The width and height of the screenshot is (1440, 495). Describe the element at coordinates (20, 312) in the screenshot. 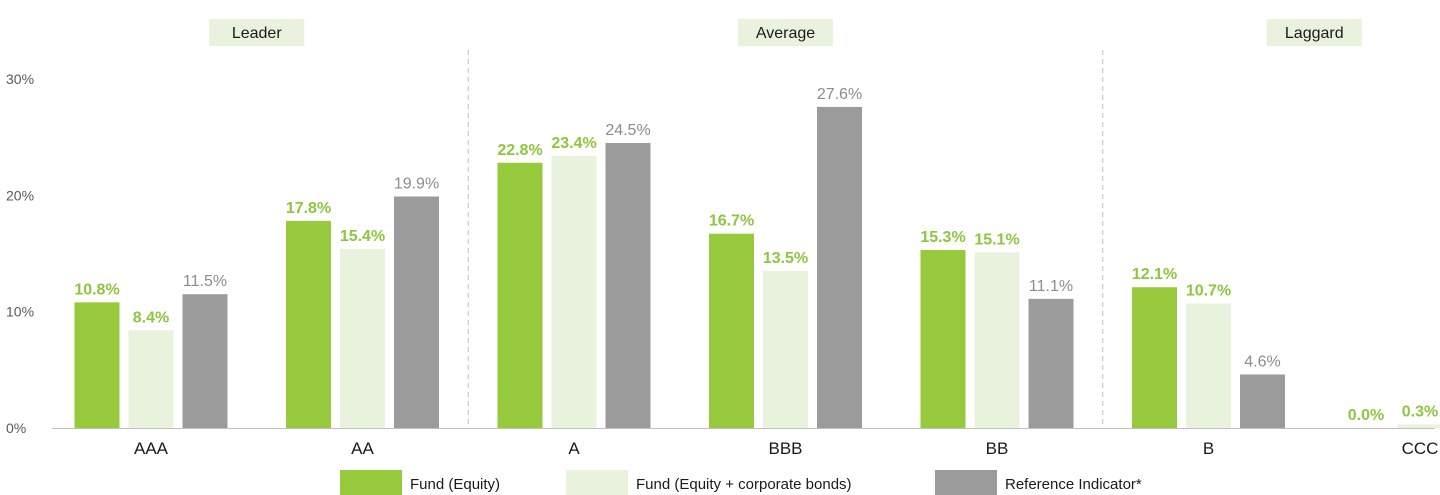

I see `y-tick-label: 10%` at that location.